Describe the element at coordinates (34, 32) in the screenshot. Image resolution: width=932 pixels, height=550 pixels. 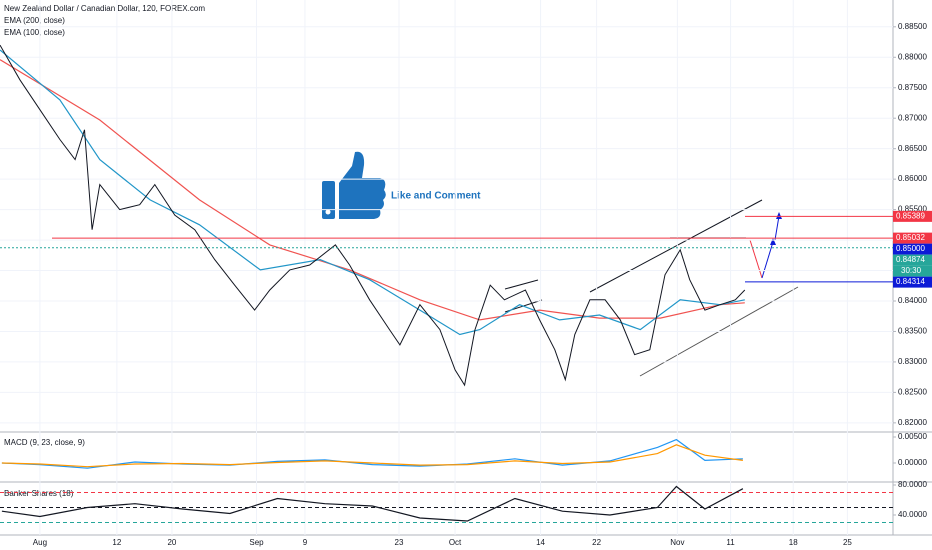
I see `legend-entry: EMA (100, close)` at that location.